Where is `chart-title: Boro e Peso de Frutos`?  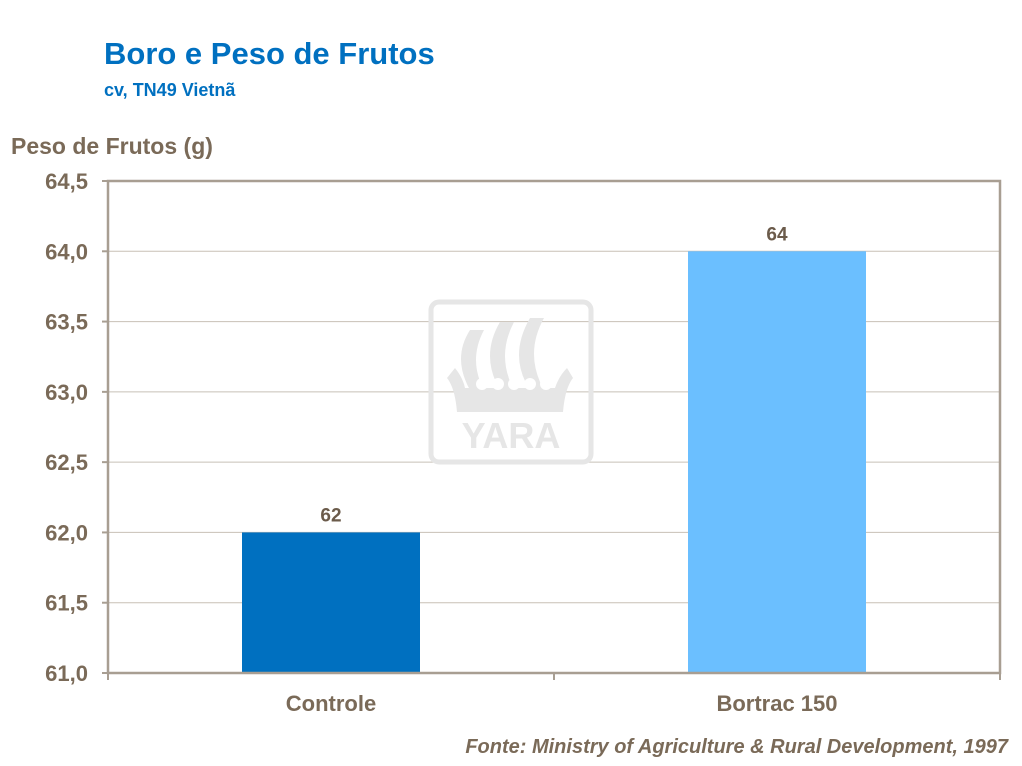
chart-title: Boro e Peso de Frutos is located at coordinates (269, 53).